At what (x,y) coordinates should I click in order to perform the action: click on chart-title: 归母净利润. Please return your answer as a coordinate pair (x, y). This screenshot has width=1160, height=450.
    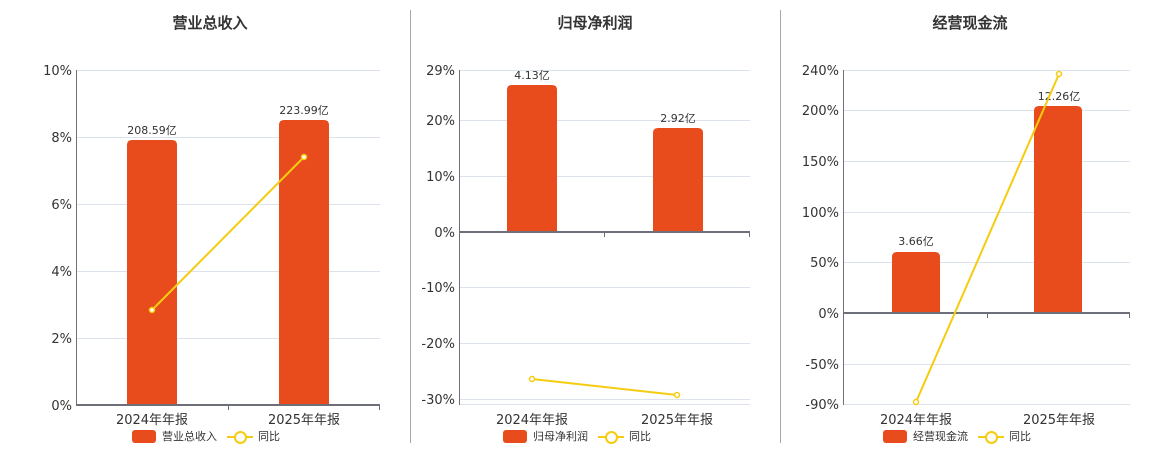
    Looking at the image, I should click on (595, 23).